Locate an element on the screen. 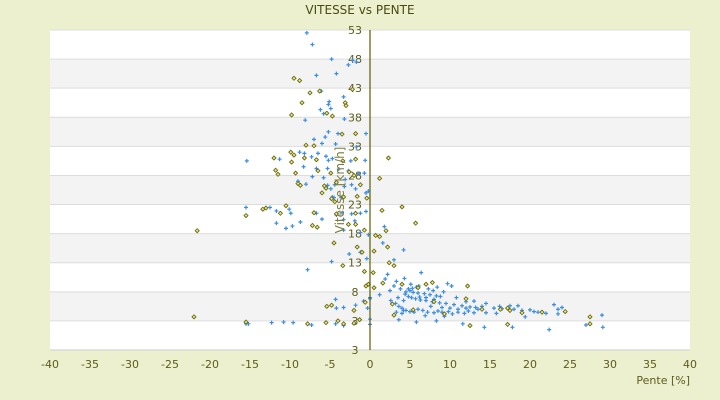  x-tick-label: -25 is located at coordinates (170, 364).